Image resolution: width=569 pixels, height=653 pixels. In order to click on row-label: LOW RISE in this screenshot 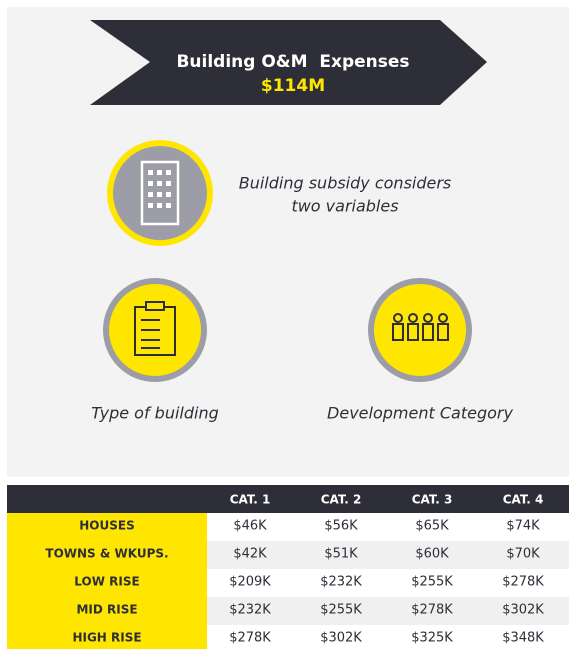, I will do `click(106, 582)`.